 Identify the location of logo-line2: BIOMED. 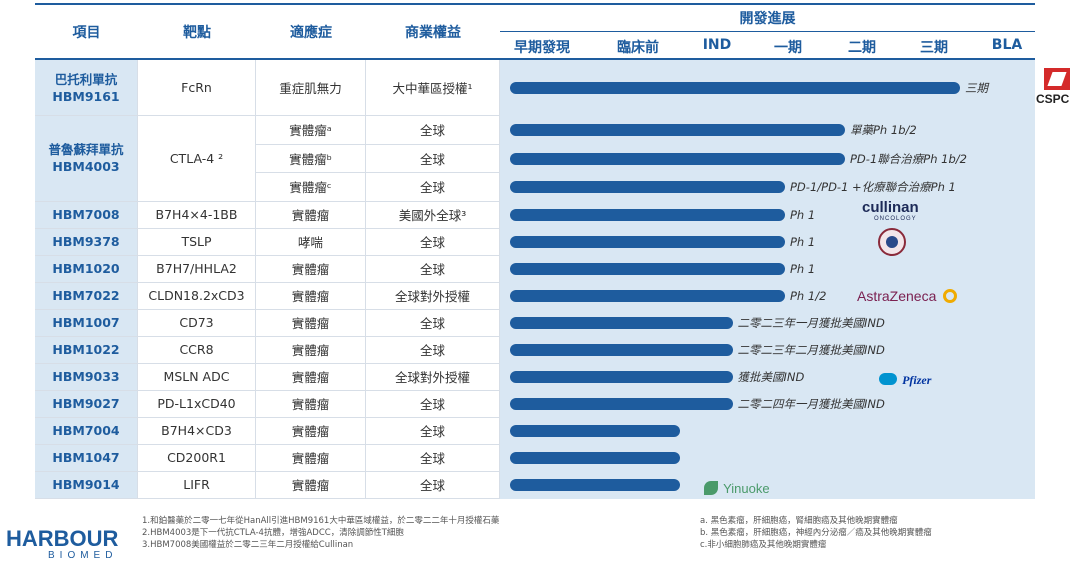
(83, 555).